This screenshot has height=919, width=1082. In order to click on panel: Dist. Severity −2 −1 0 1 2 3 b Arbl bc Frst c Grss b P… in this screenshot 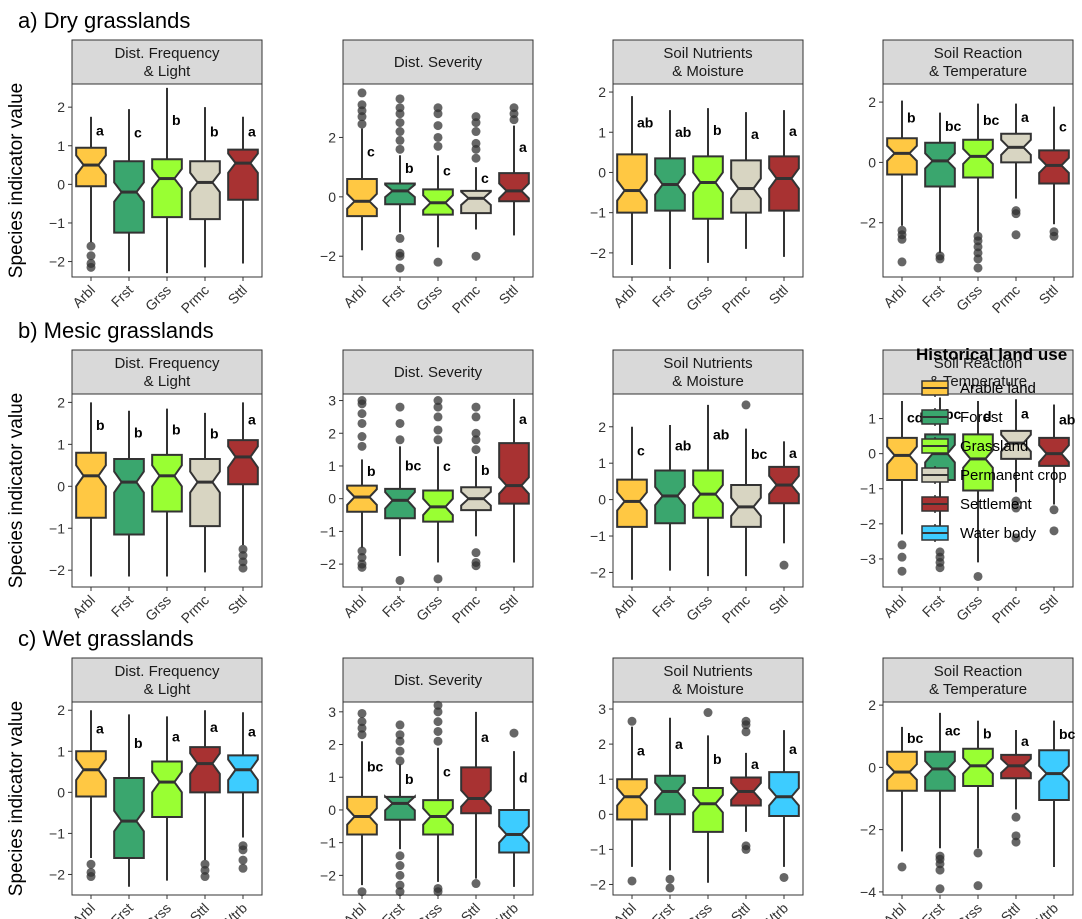, I will do `click(427, 487)`.